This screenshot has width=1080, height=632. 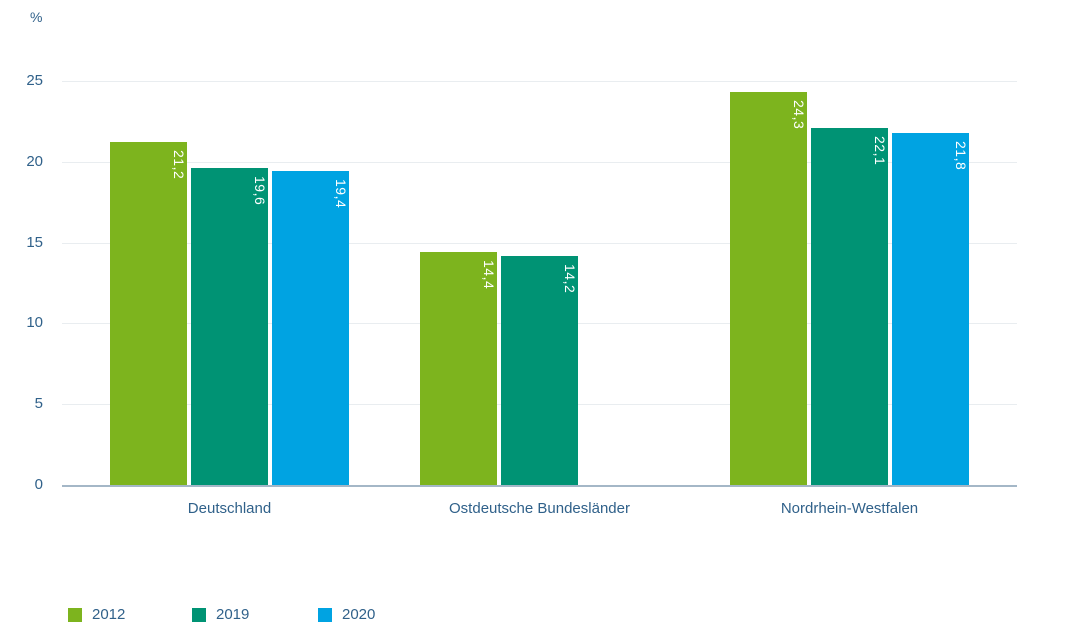 I want to click on category-label: Ostdeutsche Bundesländer, so click(x=539, y=508).